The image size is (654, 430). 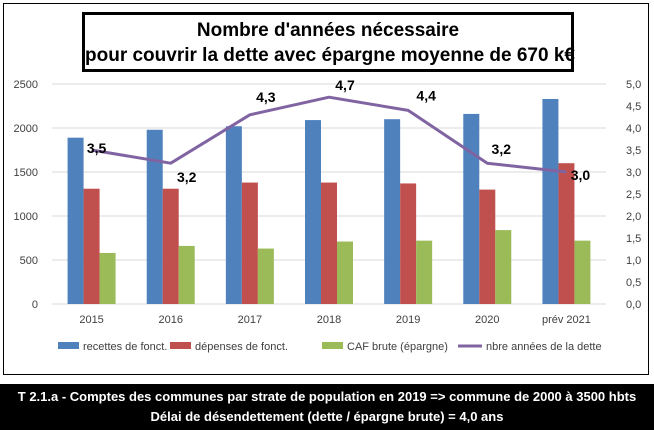 What do you see at coordinates (633, 261) in the screenshot?
I see `y-right-tick-label: 1,0` at bounding box center [633, 261].